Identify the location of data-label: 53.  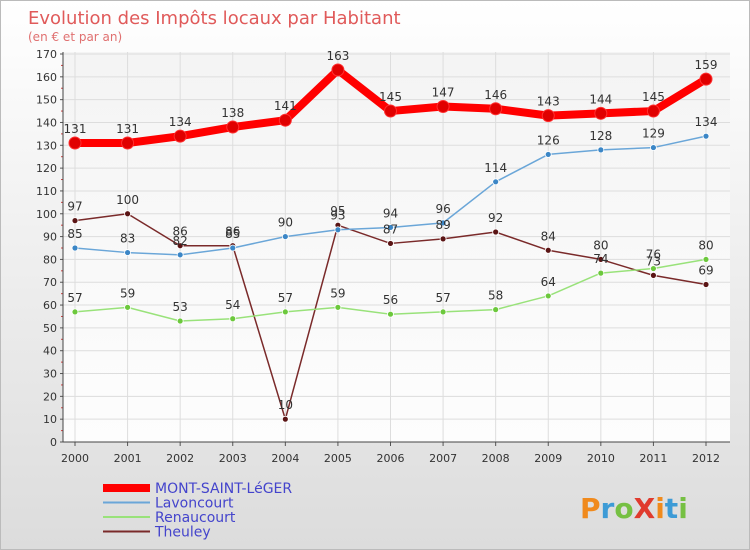
(180, 307).